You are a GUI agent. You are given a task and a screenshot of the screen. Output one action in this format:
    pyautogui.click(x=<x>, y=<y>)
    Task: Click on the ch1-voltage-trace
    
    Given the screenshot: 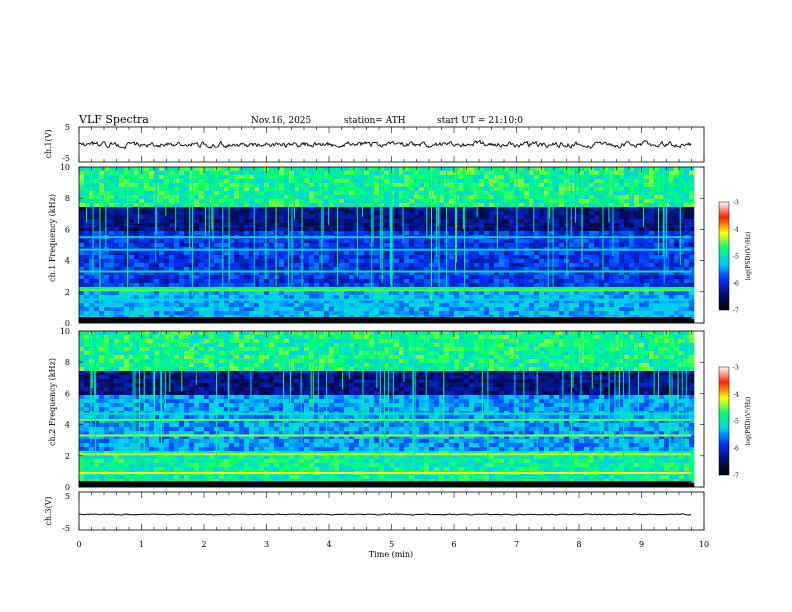 What is the action you would take?
    pyautogui.click(x=385, y=144)
    